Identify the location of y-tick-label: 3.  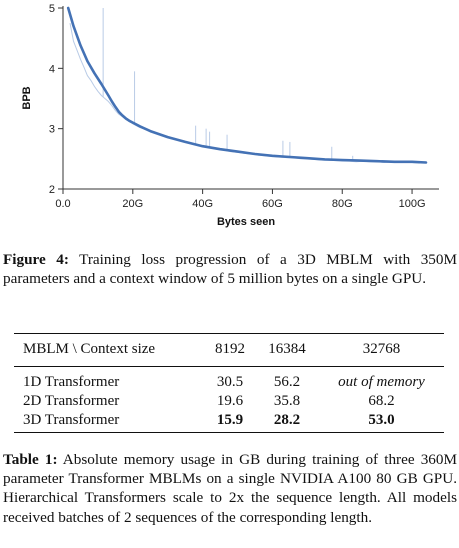
(52, 130).